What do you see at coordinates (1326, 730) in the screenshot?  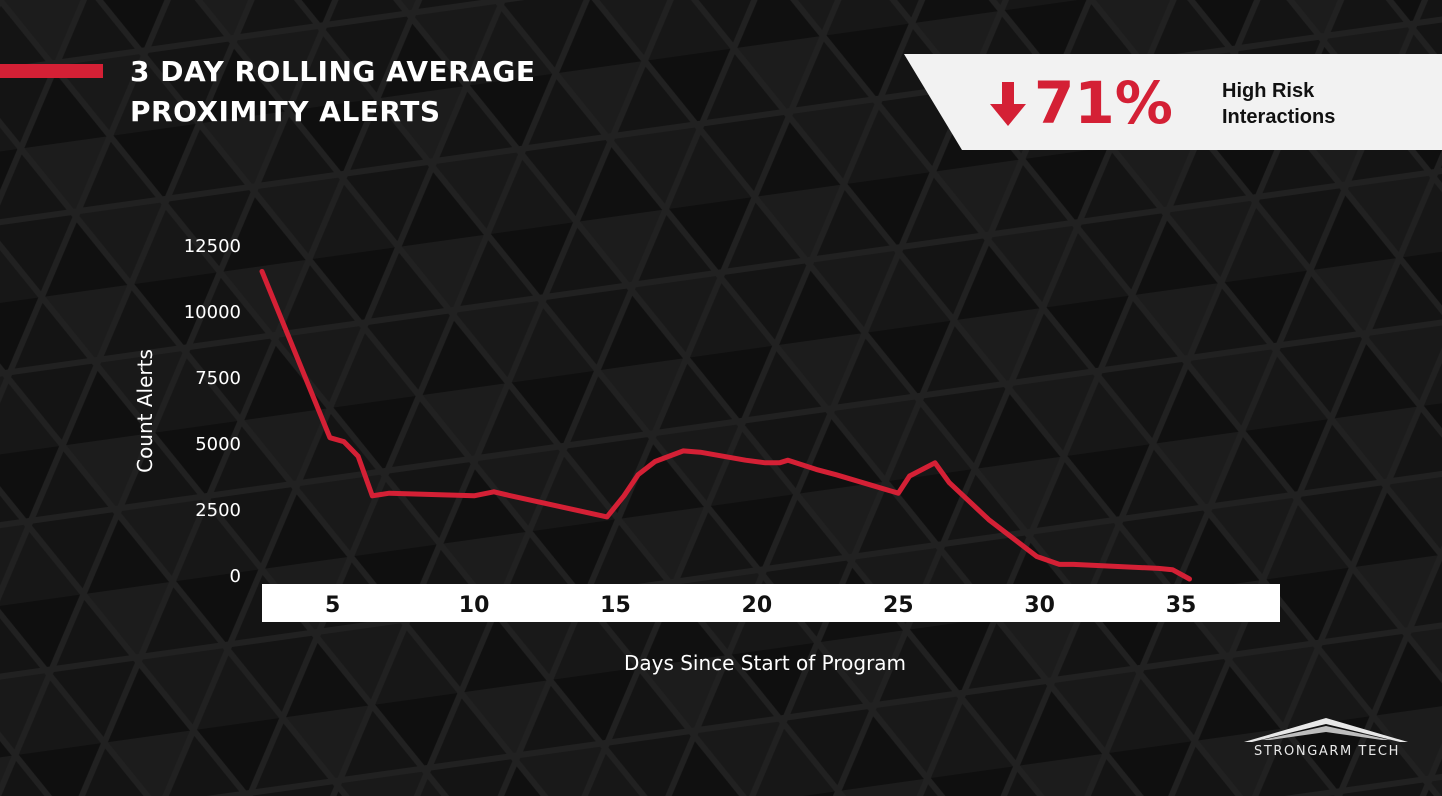 I see `strongarm-roof-logo-icon` at bounding box center [1326, 730].